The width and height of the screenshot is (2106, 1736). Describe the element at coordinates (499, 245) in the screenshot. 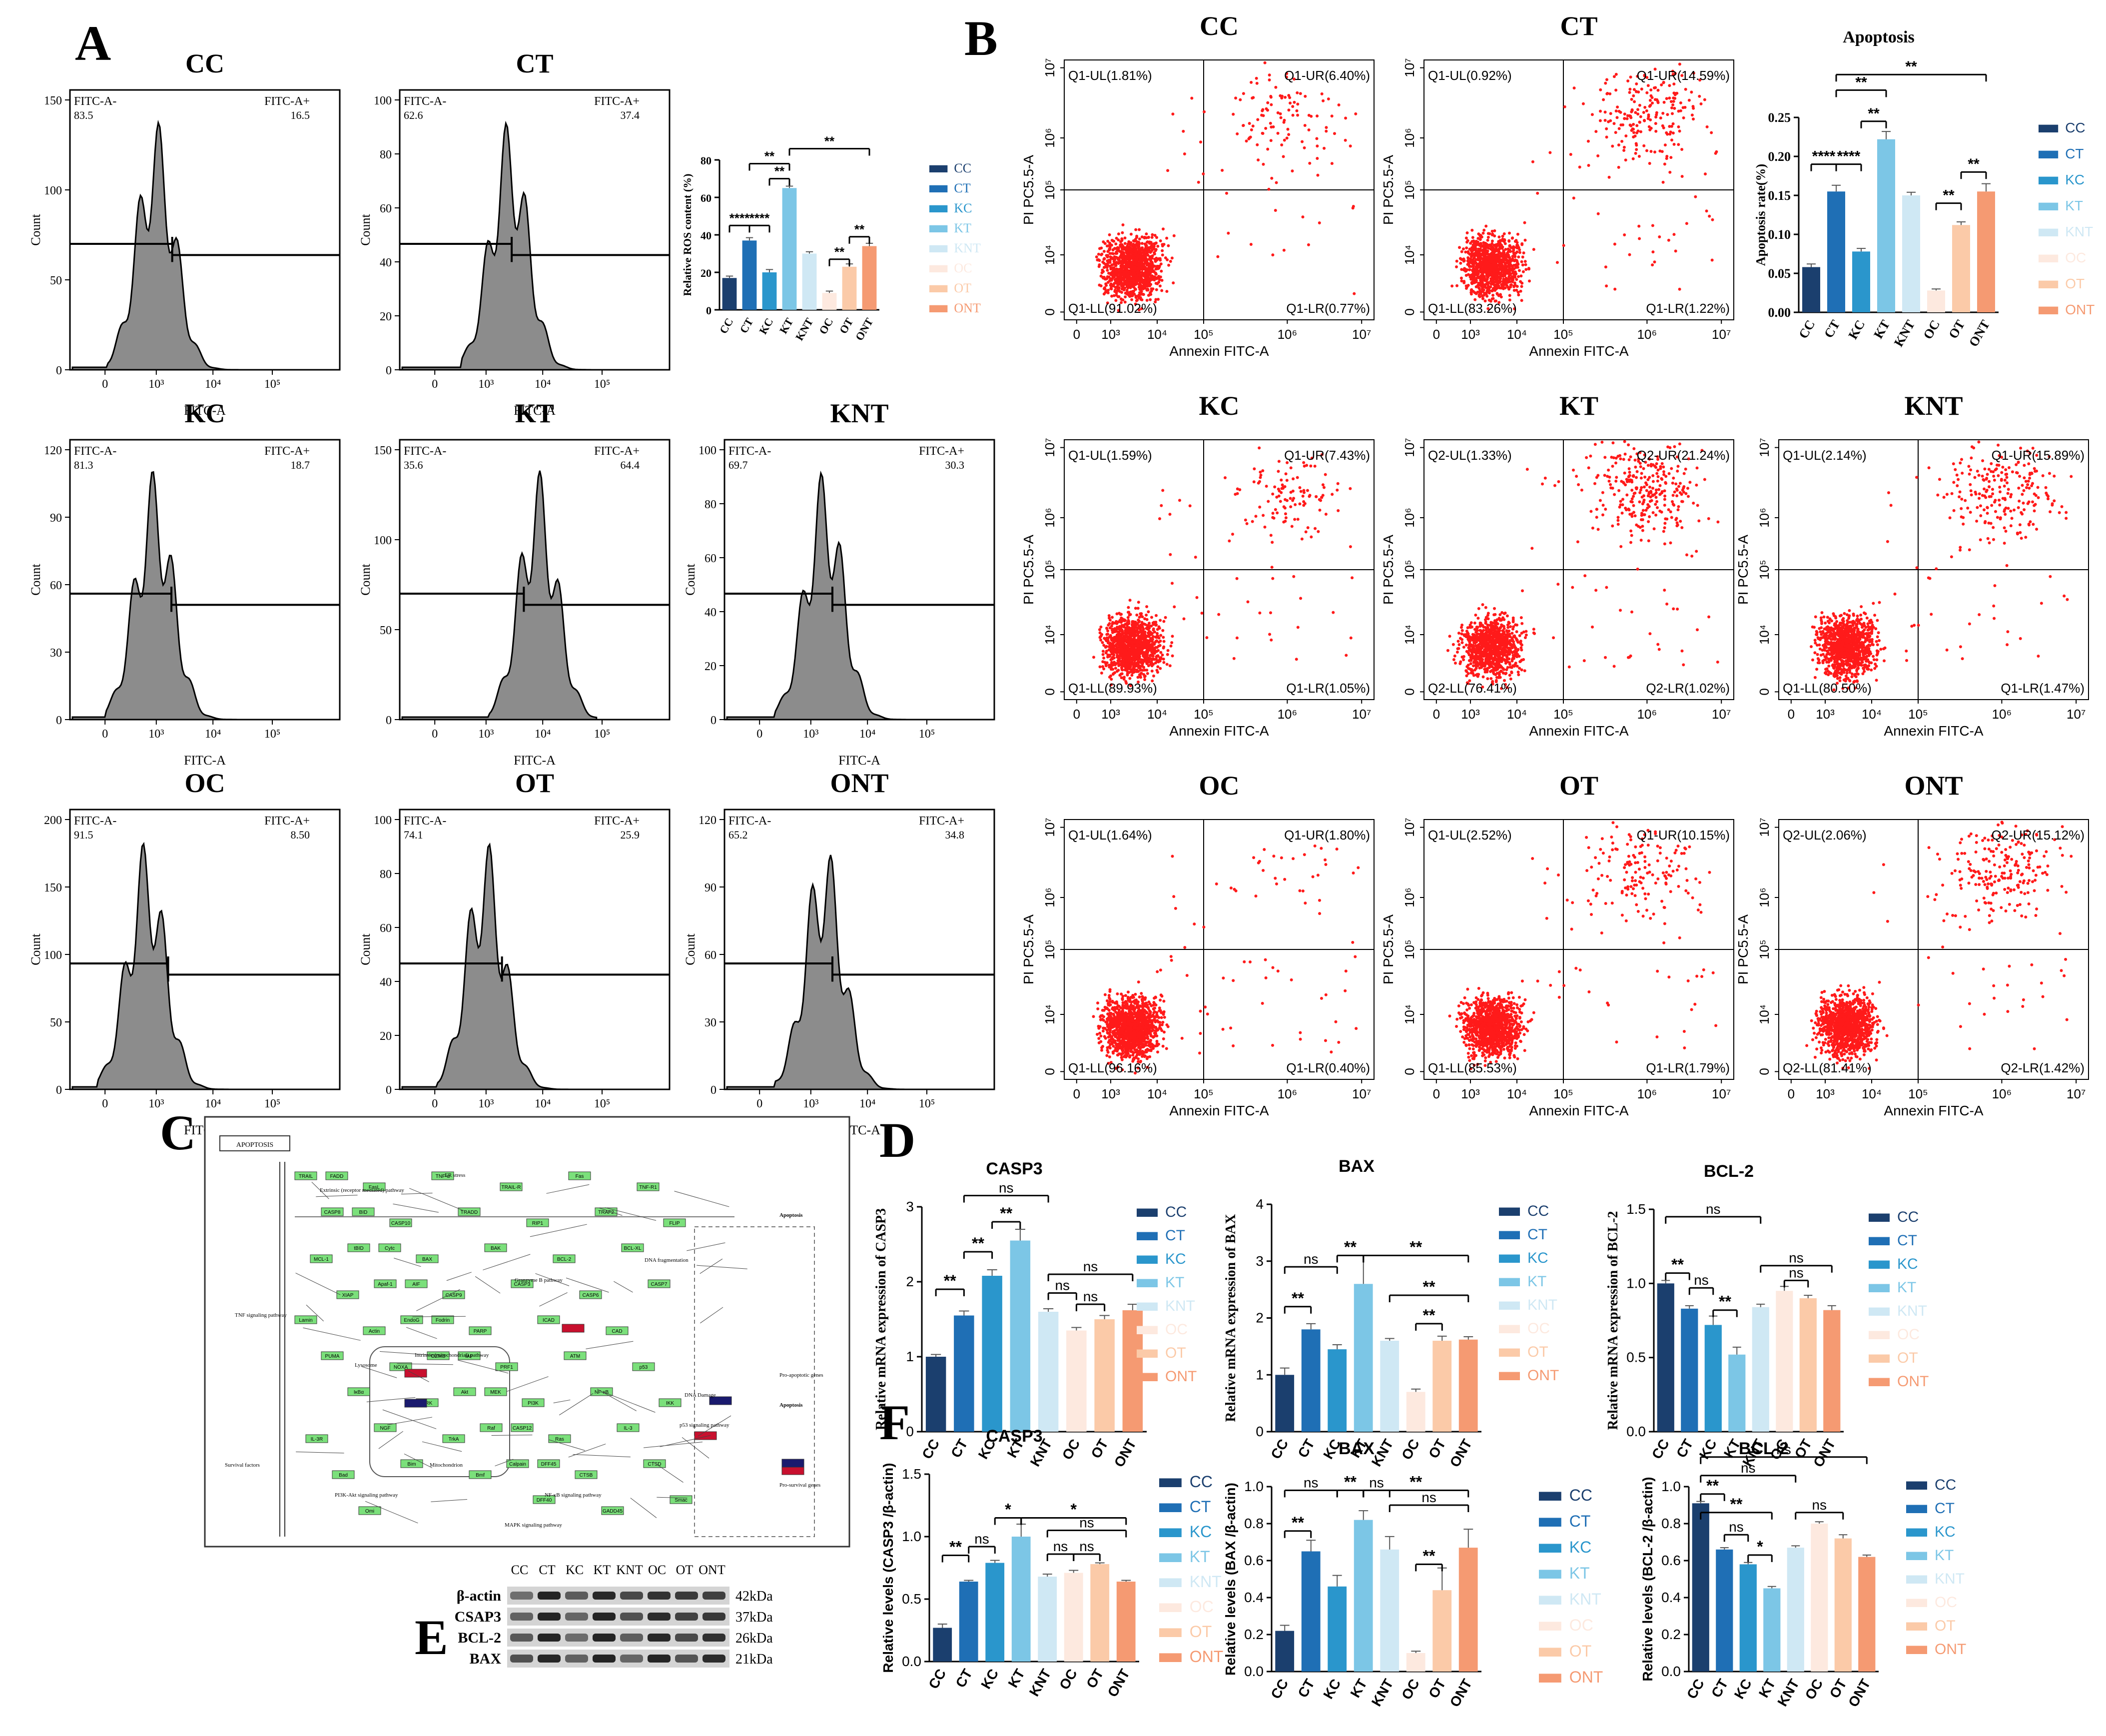

I see `histogram-curve` at that location.